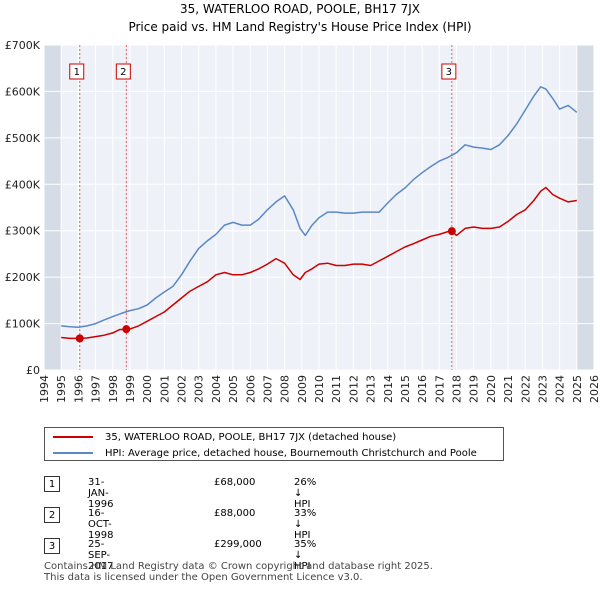  Describe the element at coordinates (101, 555) in the screenshot. I see `transaction-date: 25-SEP-2017` at that location.